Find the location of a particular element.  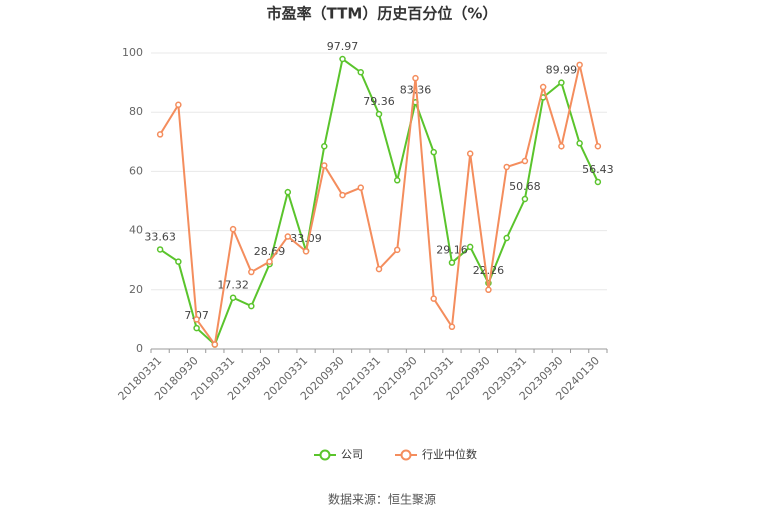

y-tick-label: 80 is located at coordinates (136, 111).